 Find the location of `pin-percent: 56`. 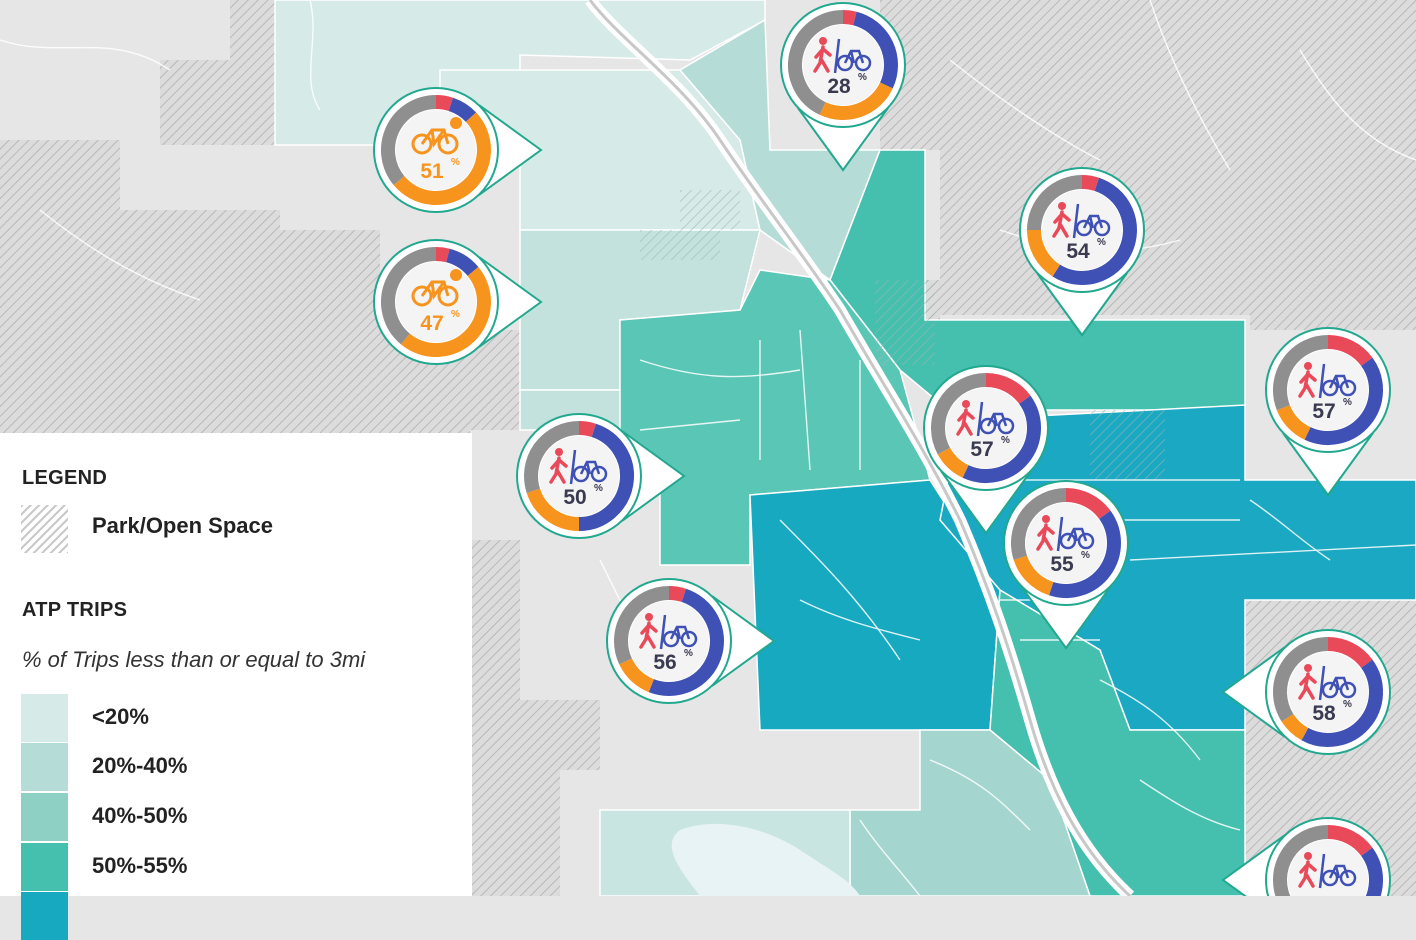

pin-percent: 56 is located at coordinates (664, 662).